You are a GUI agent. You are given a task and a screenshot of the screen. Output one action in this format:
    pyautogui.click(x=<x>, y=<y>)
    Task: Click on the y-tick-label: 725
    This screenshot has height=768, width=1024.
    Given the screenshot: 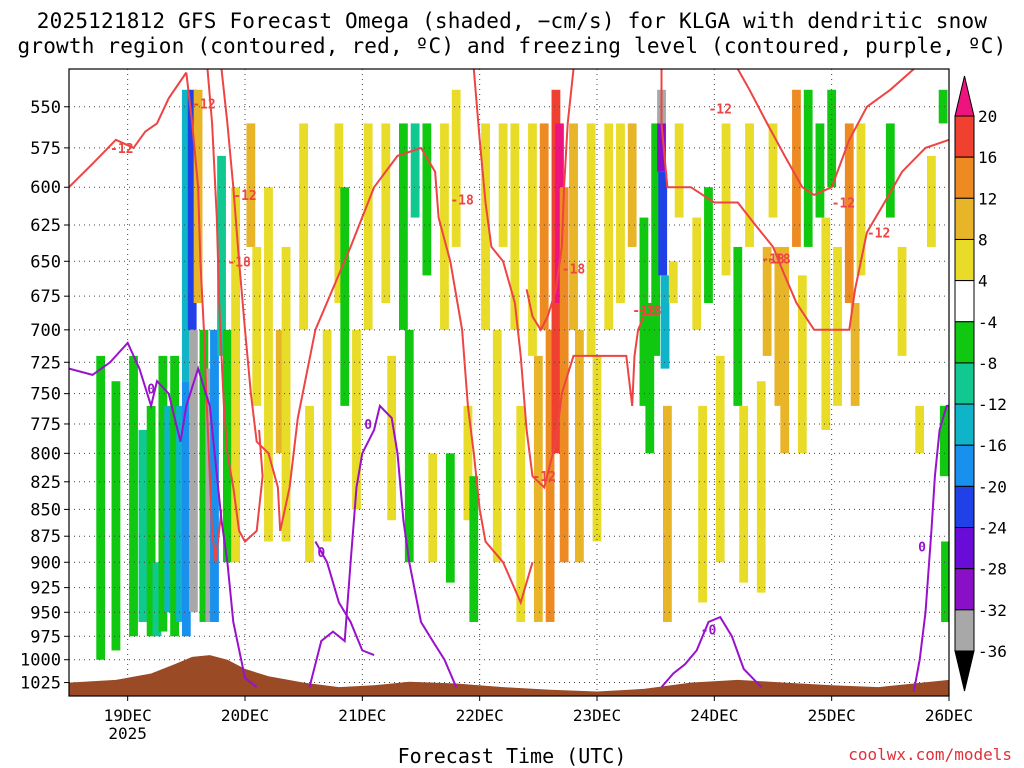 What is the action you would take?
    pyautogui.click(x=45, y=363)
    